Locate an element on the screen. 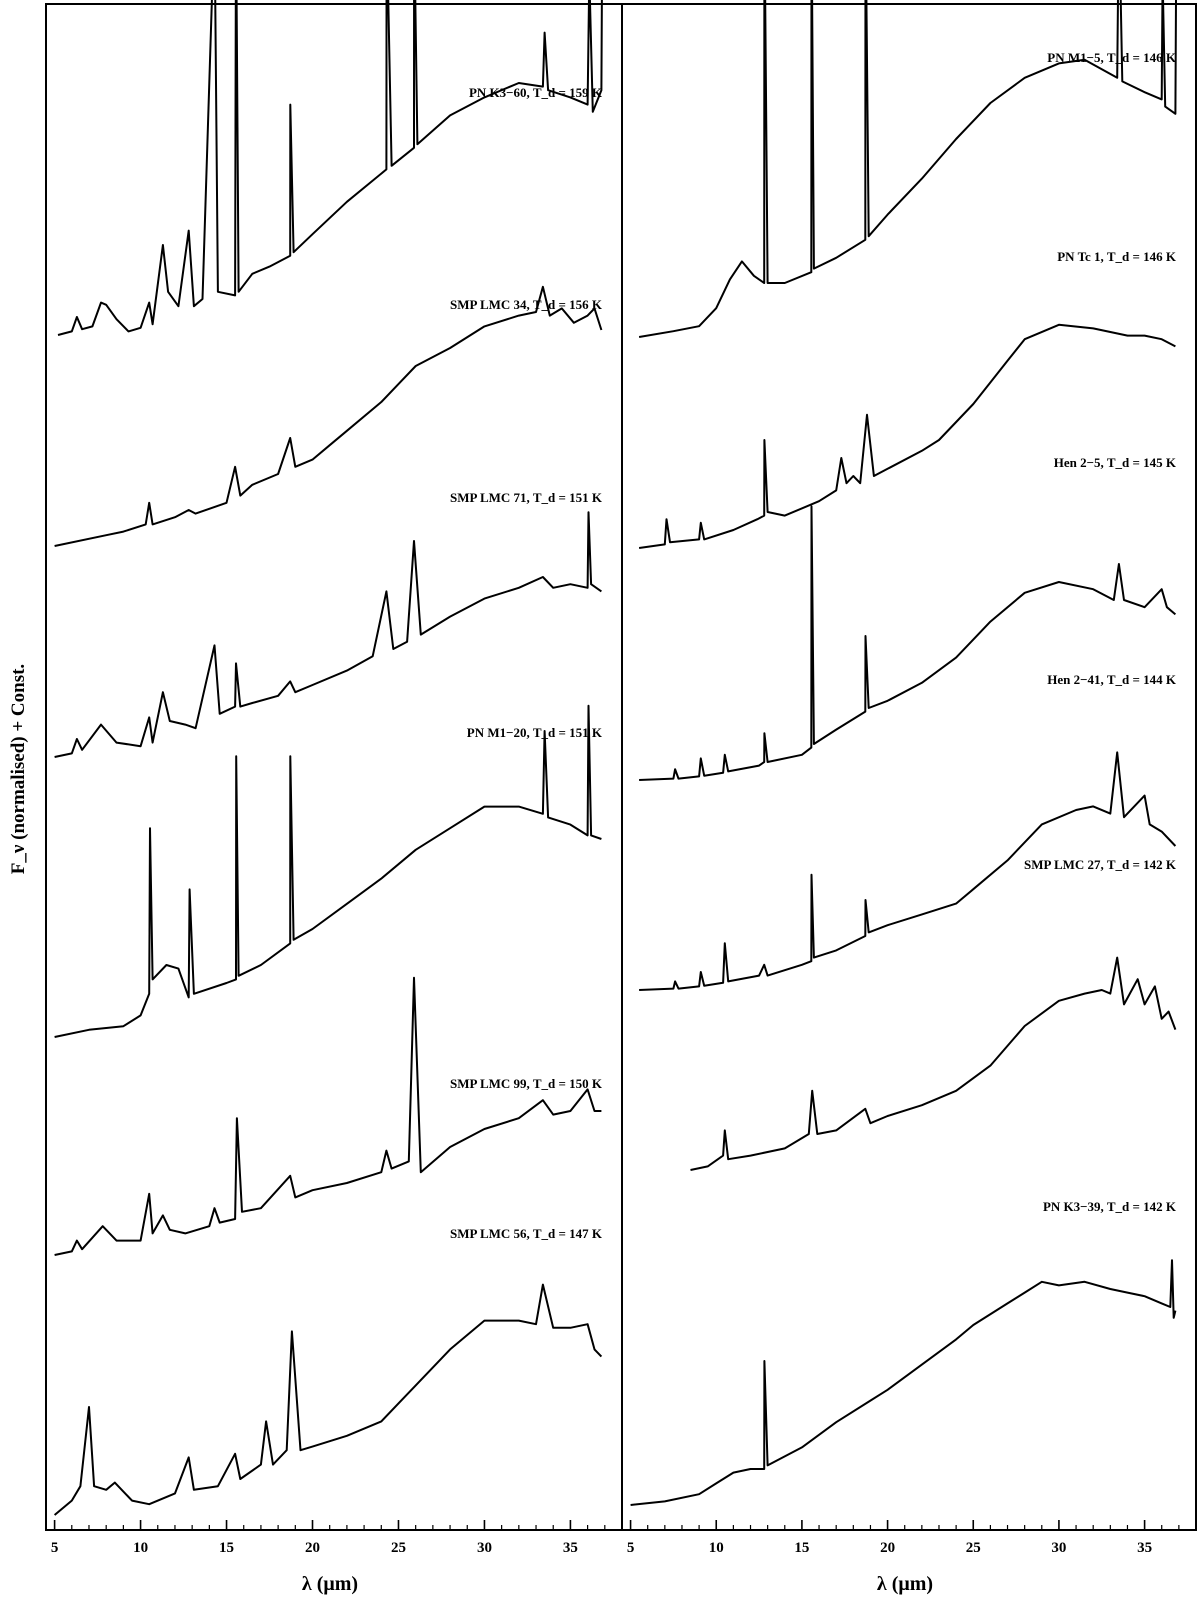 The width and height of the screenshot is (1200, 1601). series-label: SMP LMC 99, T_d = 150 K is located at coordinates (526, 1083).